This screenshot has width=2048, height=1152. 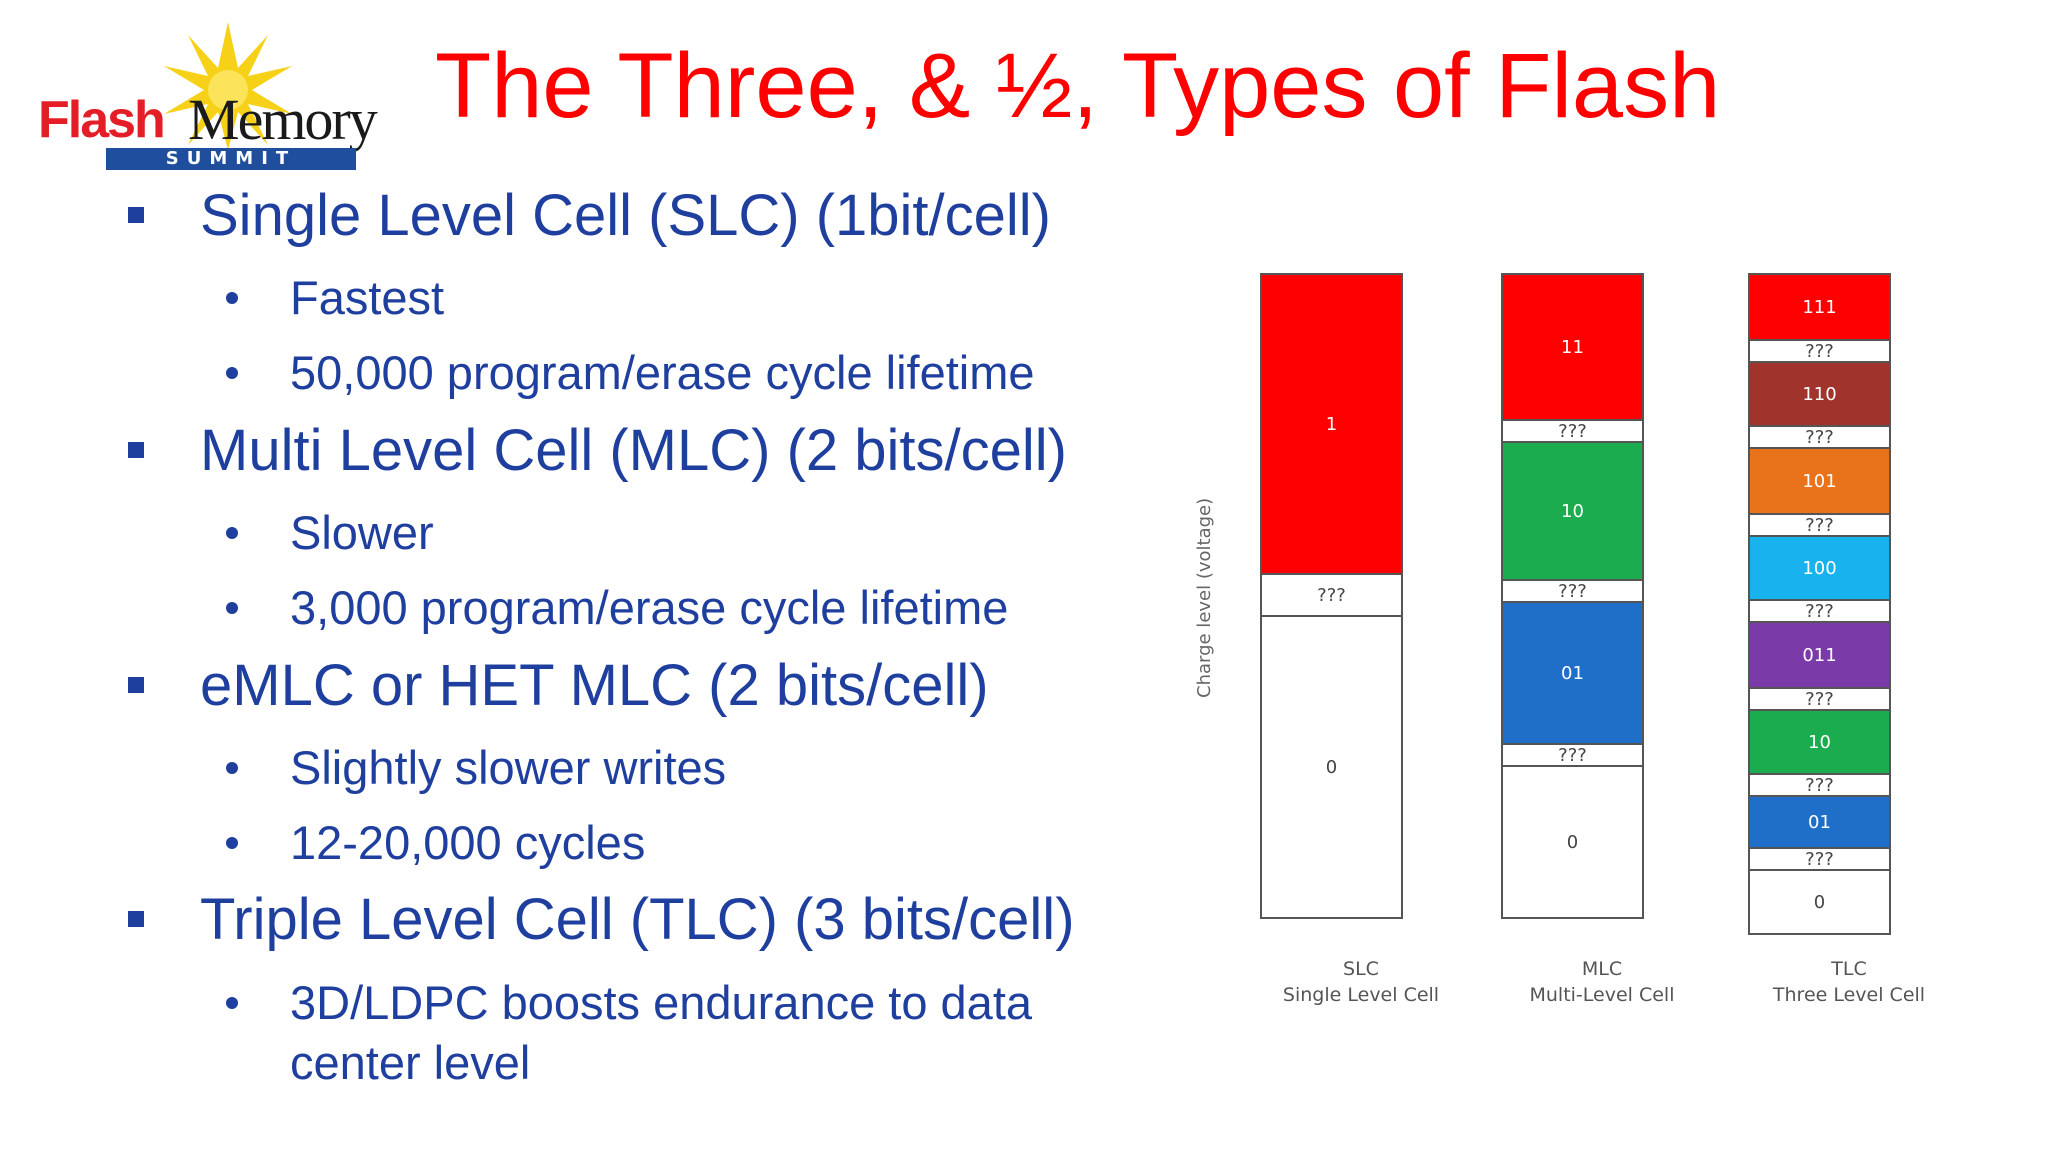 What do you see at coordinates (1849, 982) in the screenshot?
I see `column-label-tlc: TLC Three Level Cell` at bounding box center [1849, 982].